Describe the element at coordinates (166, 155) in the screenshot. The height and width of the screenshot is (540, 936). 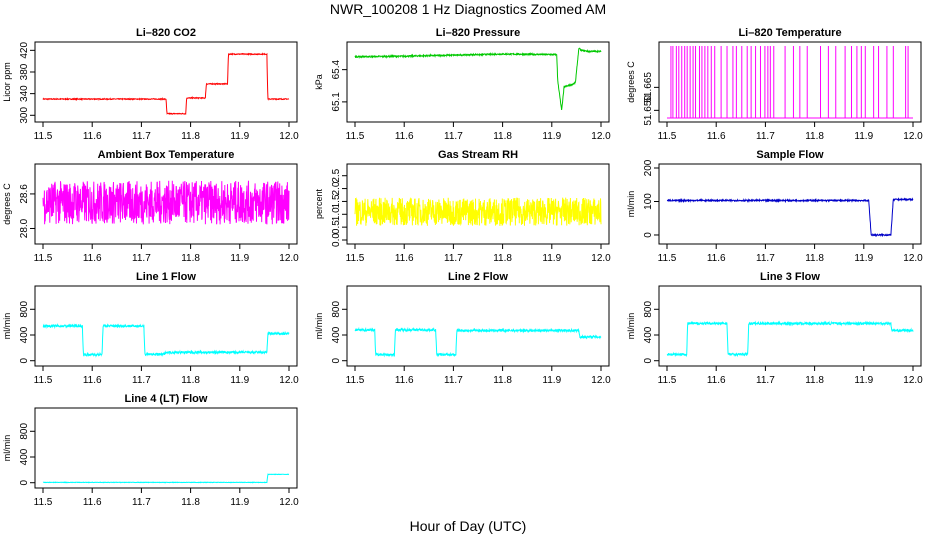
I see `panel-title: Ambient Box Temperature` at that location.